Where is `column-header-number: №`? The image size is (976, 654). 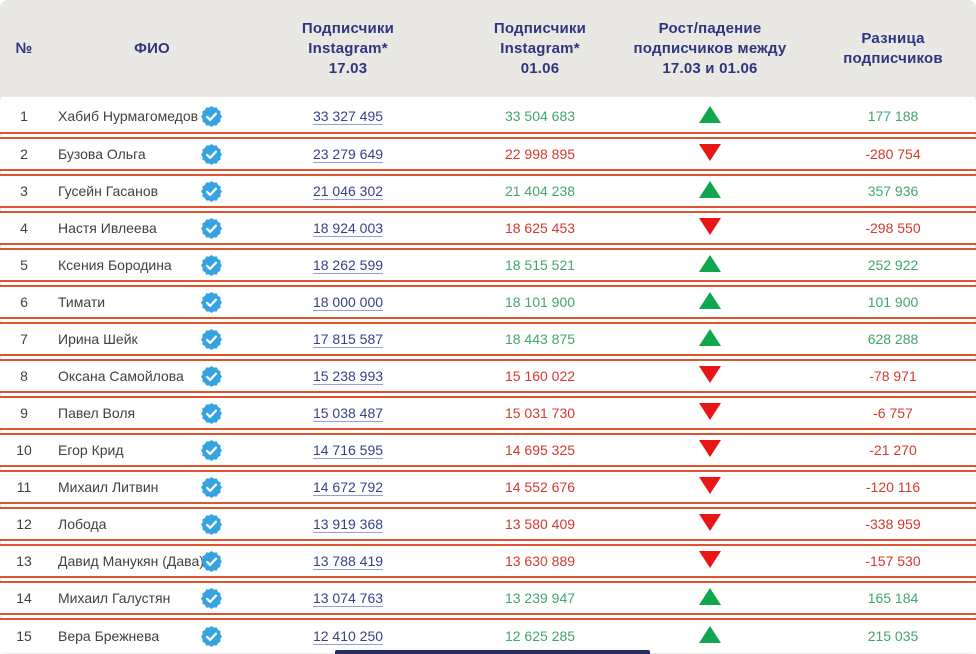
column-header-number: № is located at coordinates (24, 48).